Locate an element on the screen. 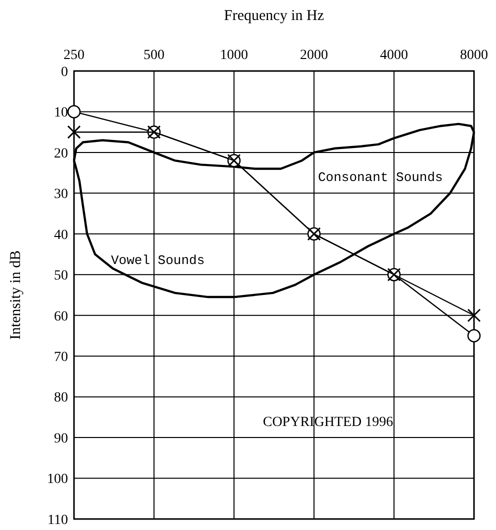 This screenshot has width=496, height=530. x-tick-label: 8000 is located at coordinates (474, 55).